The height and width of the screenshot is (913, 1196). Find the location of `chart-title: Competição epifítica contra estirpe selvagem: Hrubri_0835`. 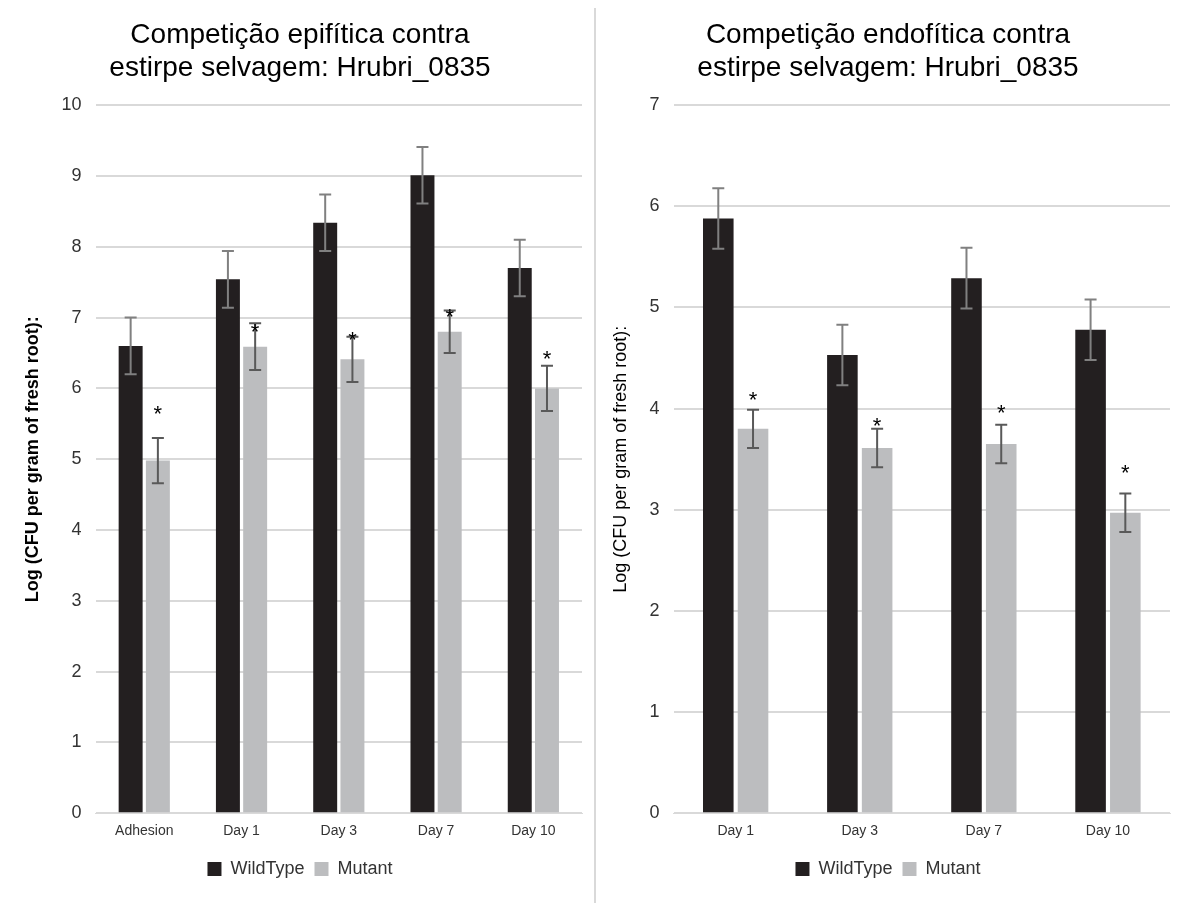

chart-title: Competição epifítica contra estirpe selvagem: Hrubri_0835 is located at coordinates (300, 50).